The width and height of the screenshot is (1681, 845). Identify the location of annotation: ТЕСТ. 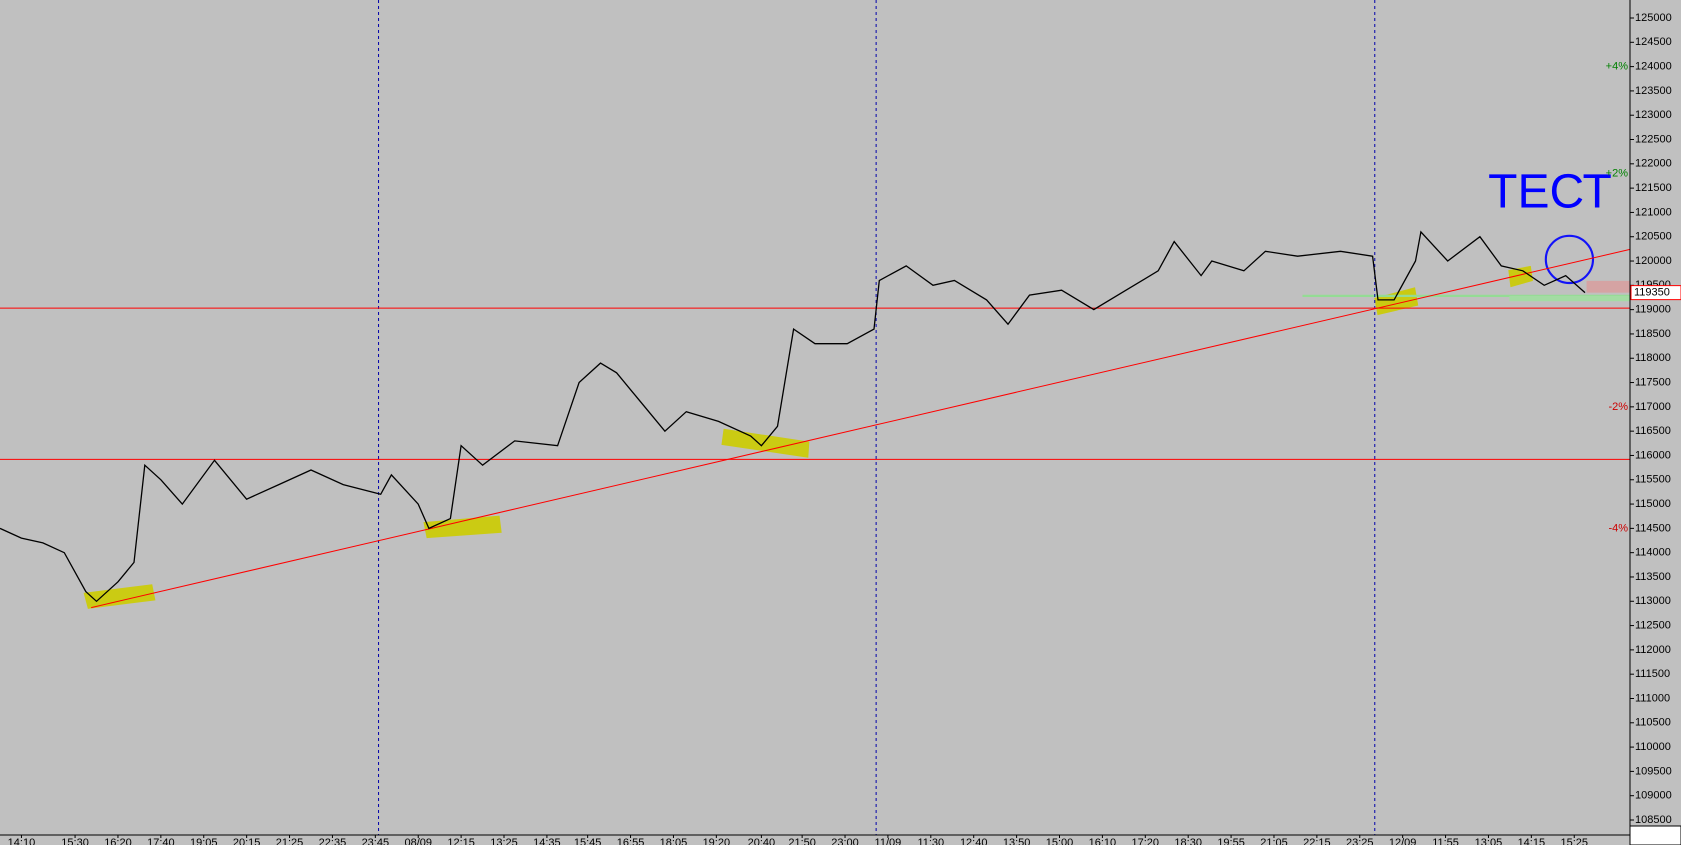
(1550, 192).